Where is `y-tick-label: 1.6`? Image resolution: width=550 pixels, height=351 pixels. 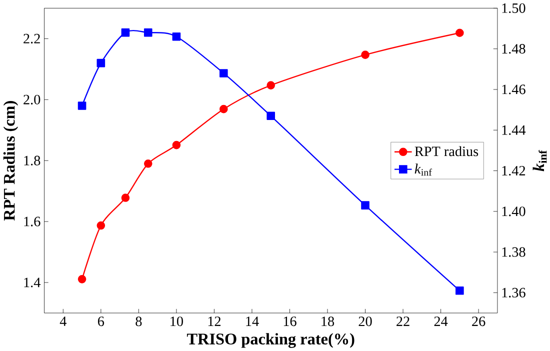
y-tick-label: 1.6 is located at coordinates (32, 221).